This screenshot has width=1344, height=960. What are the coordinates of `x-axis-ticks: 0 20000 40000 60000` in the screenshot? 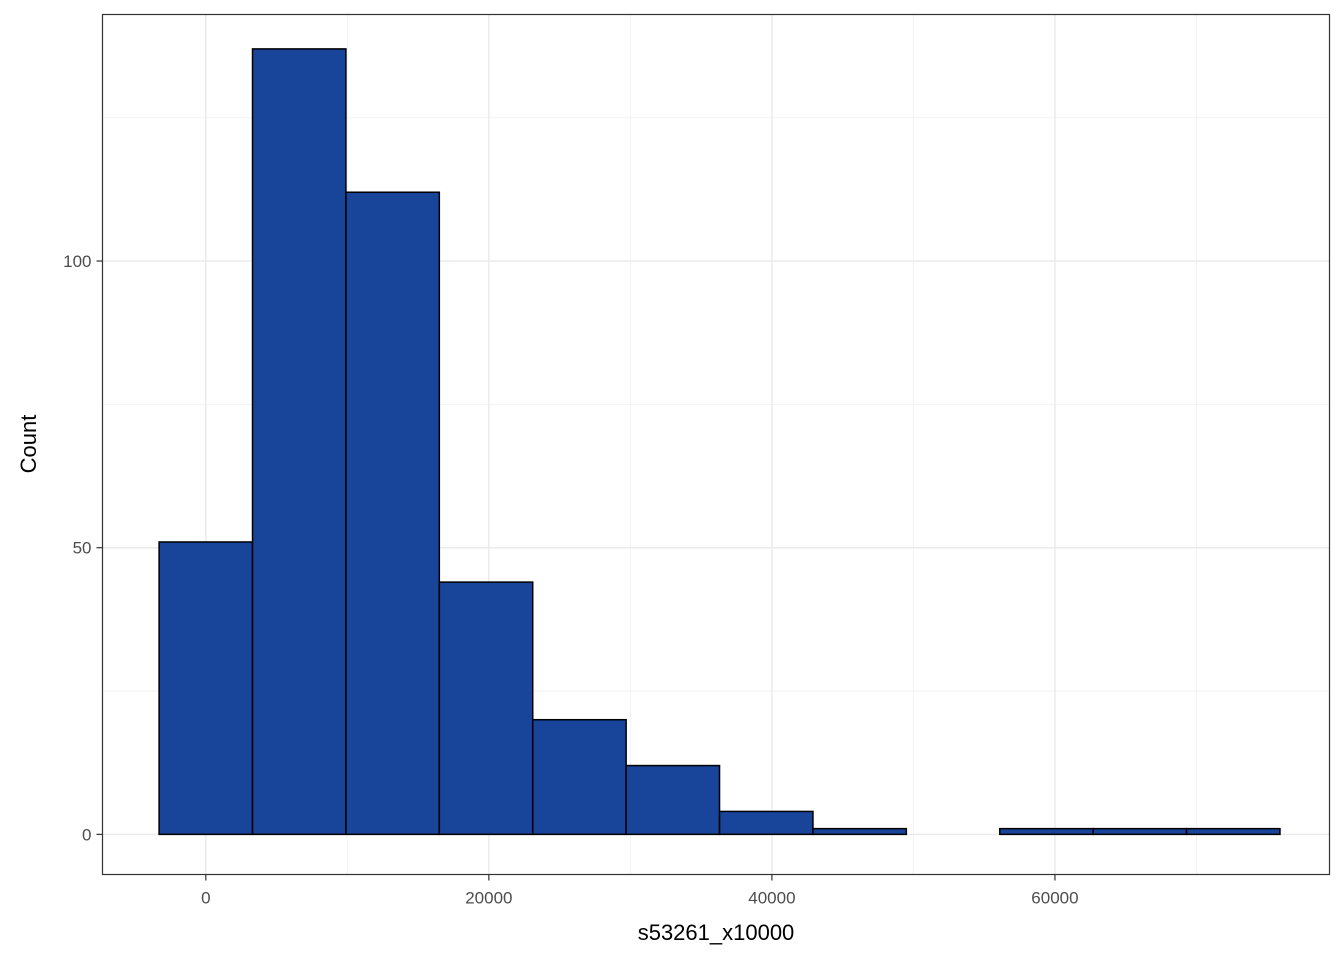 It's located at (640, 891).